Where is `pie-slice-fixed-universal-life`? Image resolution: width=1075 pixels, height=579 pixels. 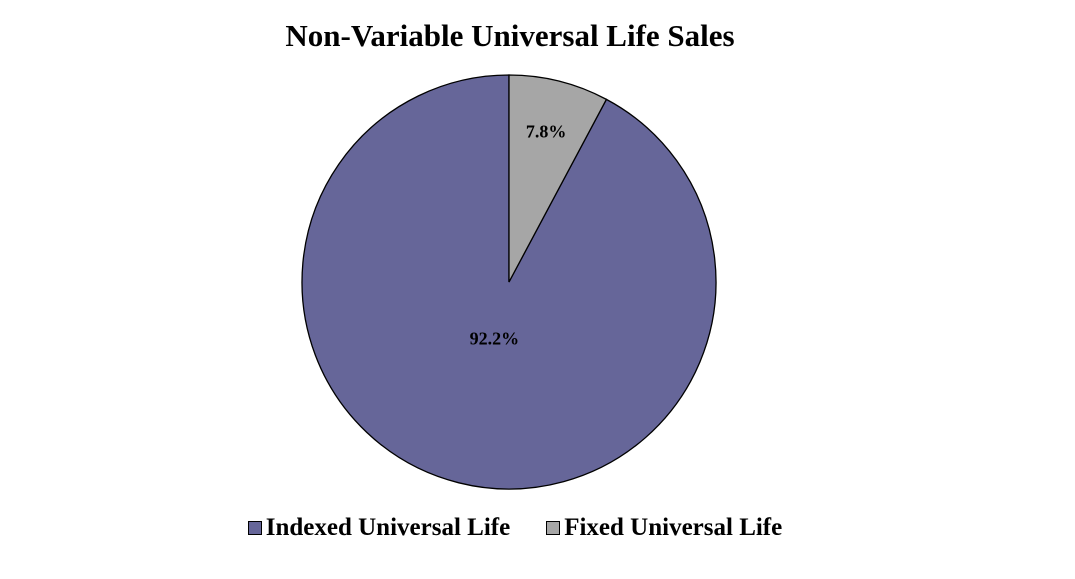
pie-slice-fixed-universal-life is located at coordinates (558, 178).